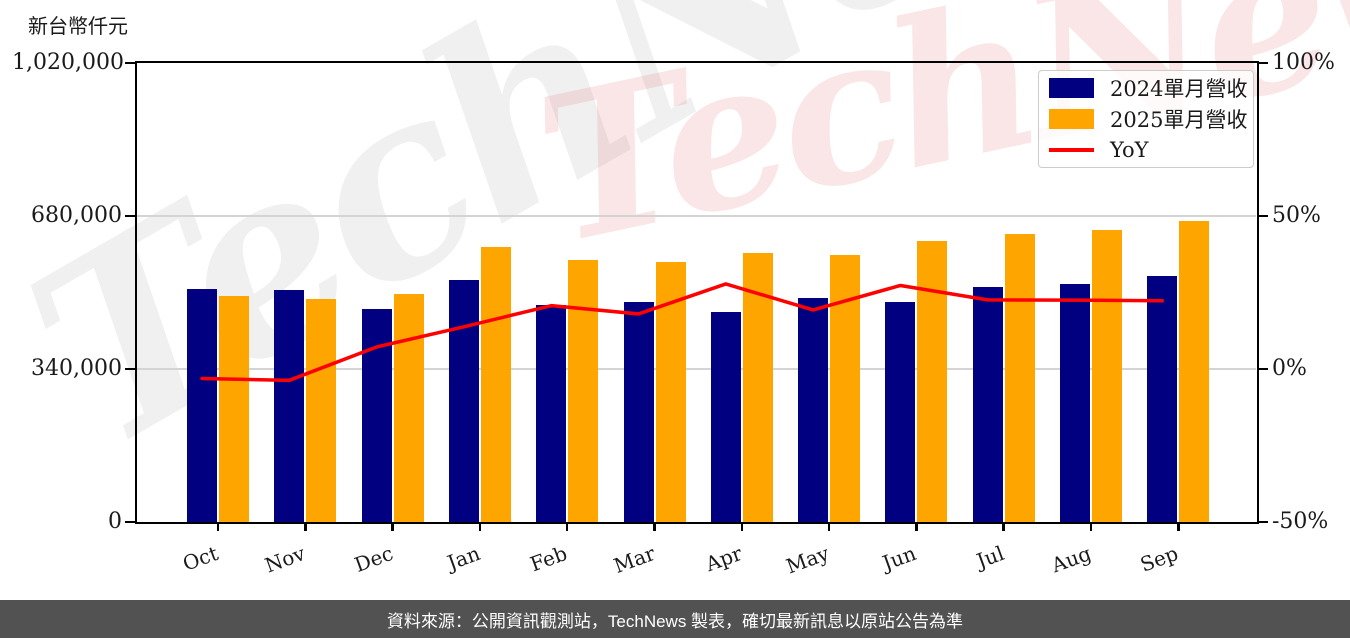 The width and height of the screenshot is (1350, 638). I want to click on bar-2025-Mar, so click(670, 391).